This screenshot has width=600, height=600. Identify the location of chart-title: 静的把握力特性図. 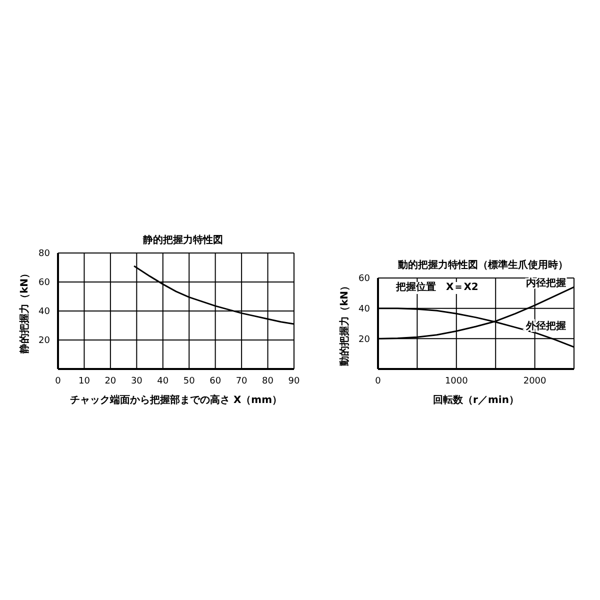
(183, 241).